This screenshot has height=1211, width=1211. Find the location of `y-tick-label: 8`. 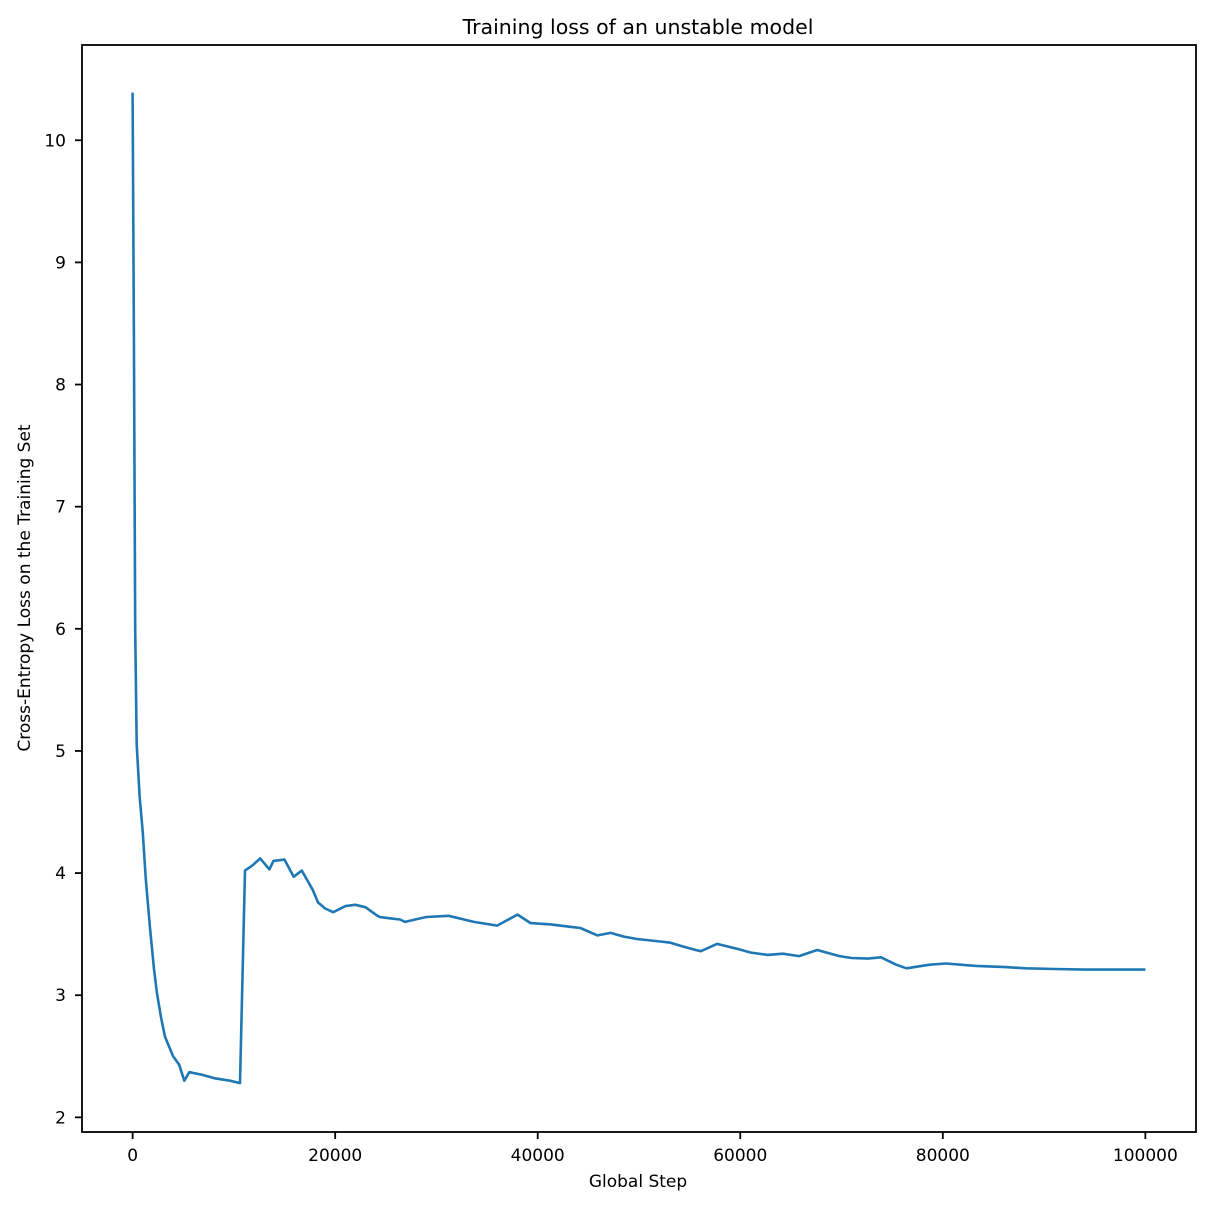

y-tick-label: 8 is located at coordinates (60, 386).